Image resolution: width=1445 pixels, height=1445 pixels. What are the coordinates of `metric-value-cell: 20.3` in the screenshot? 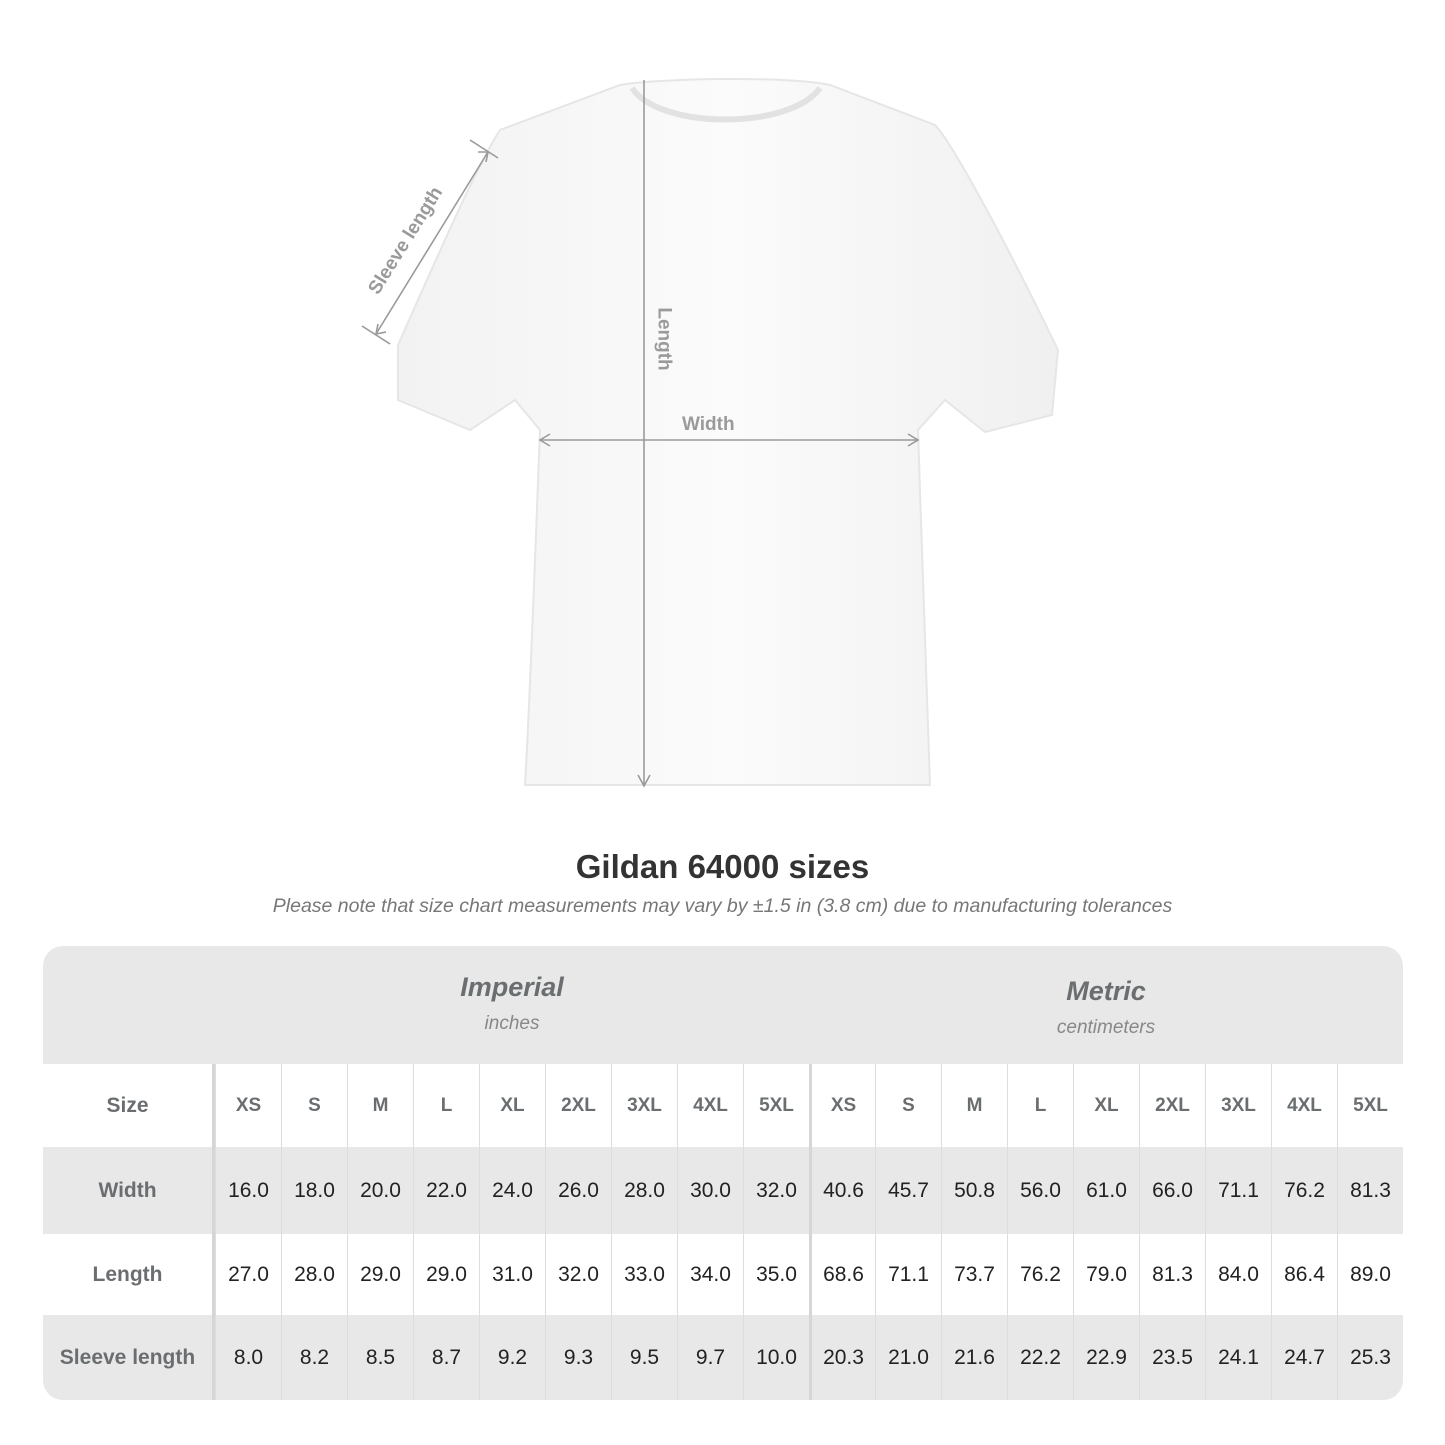 It's located at (842, 1357).